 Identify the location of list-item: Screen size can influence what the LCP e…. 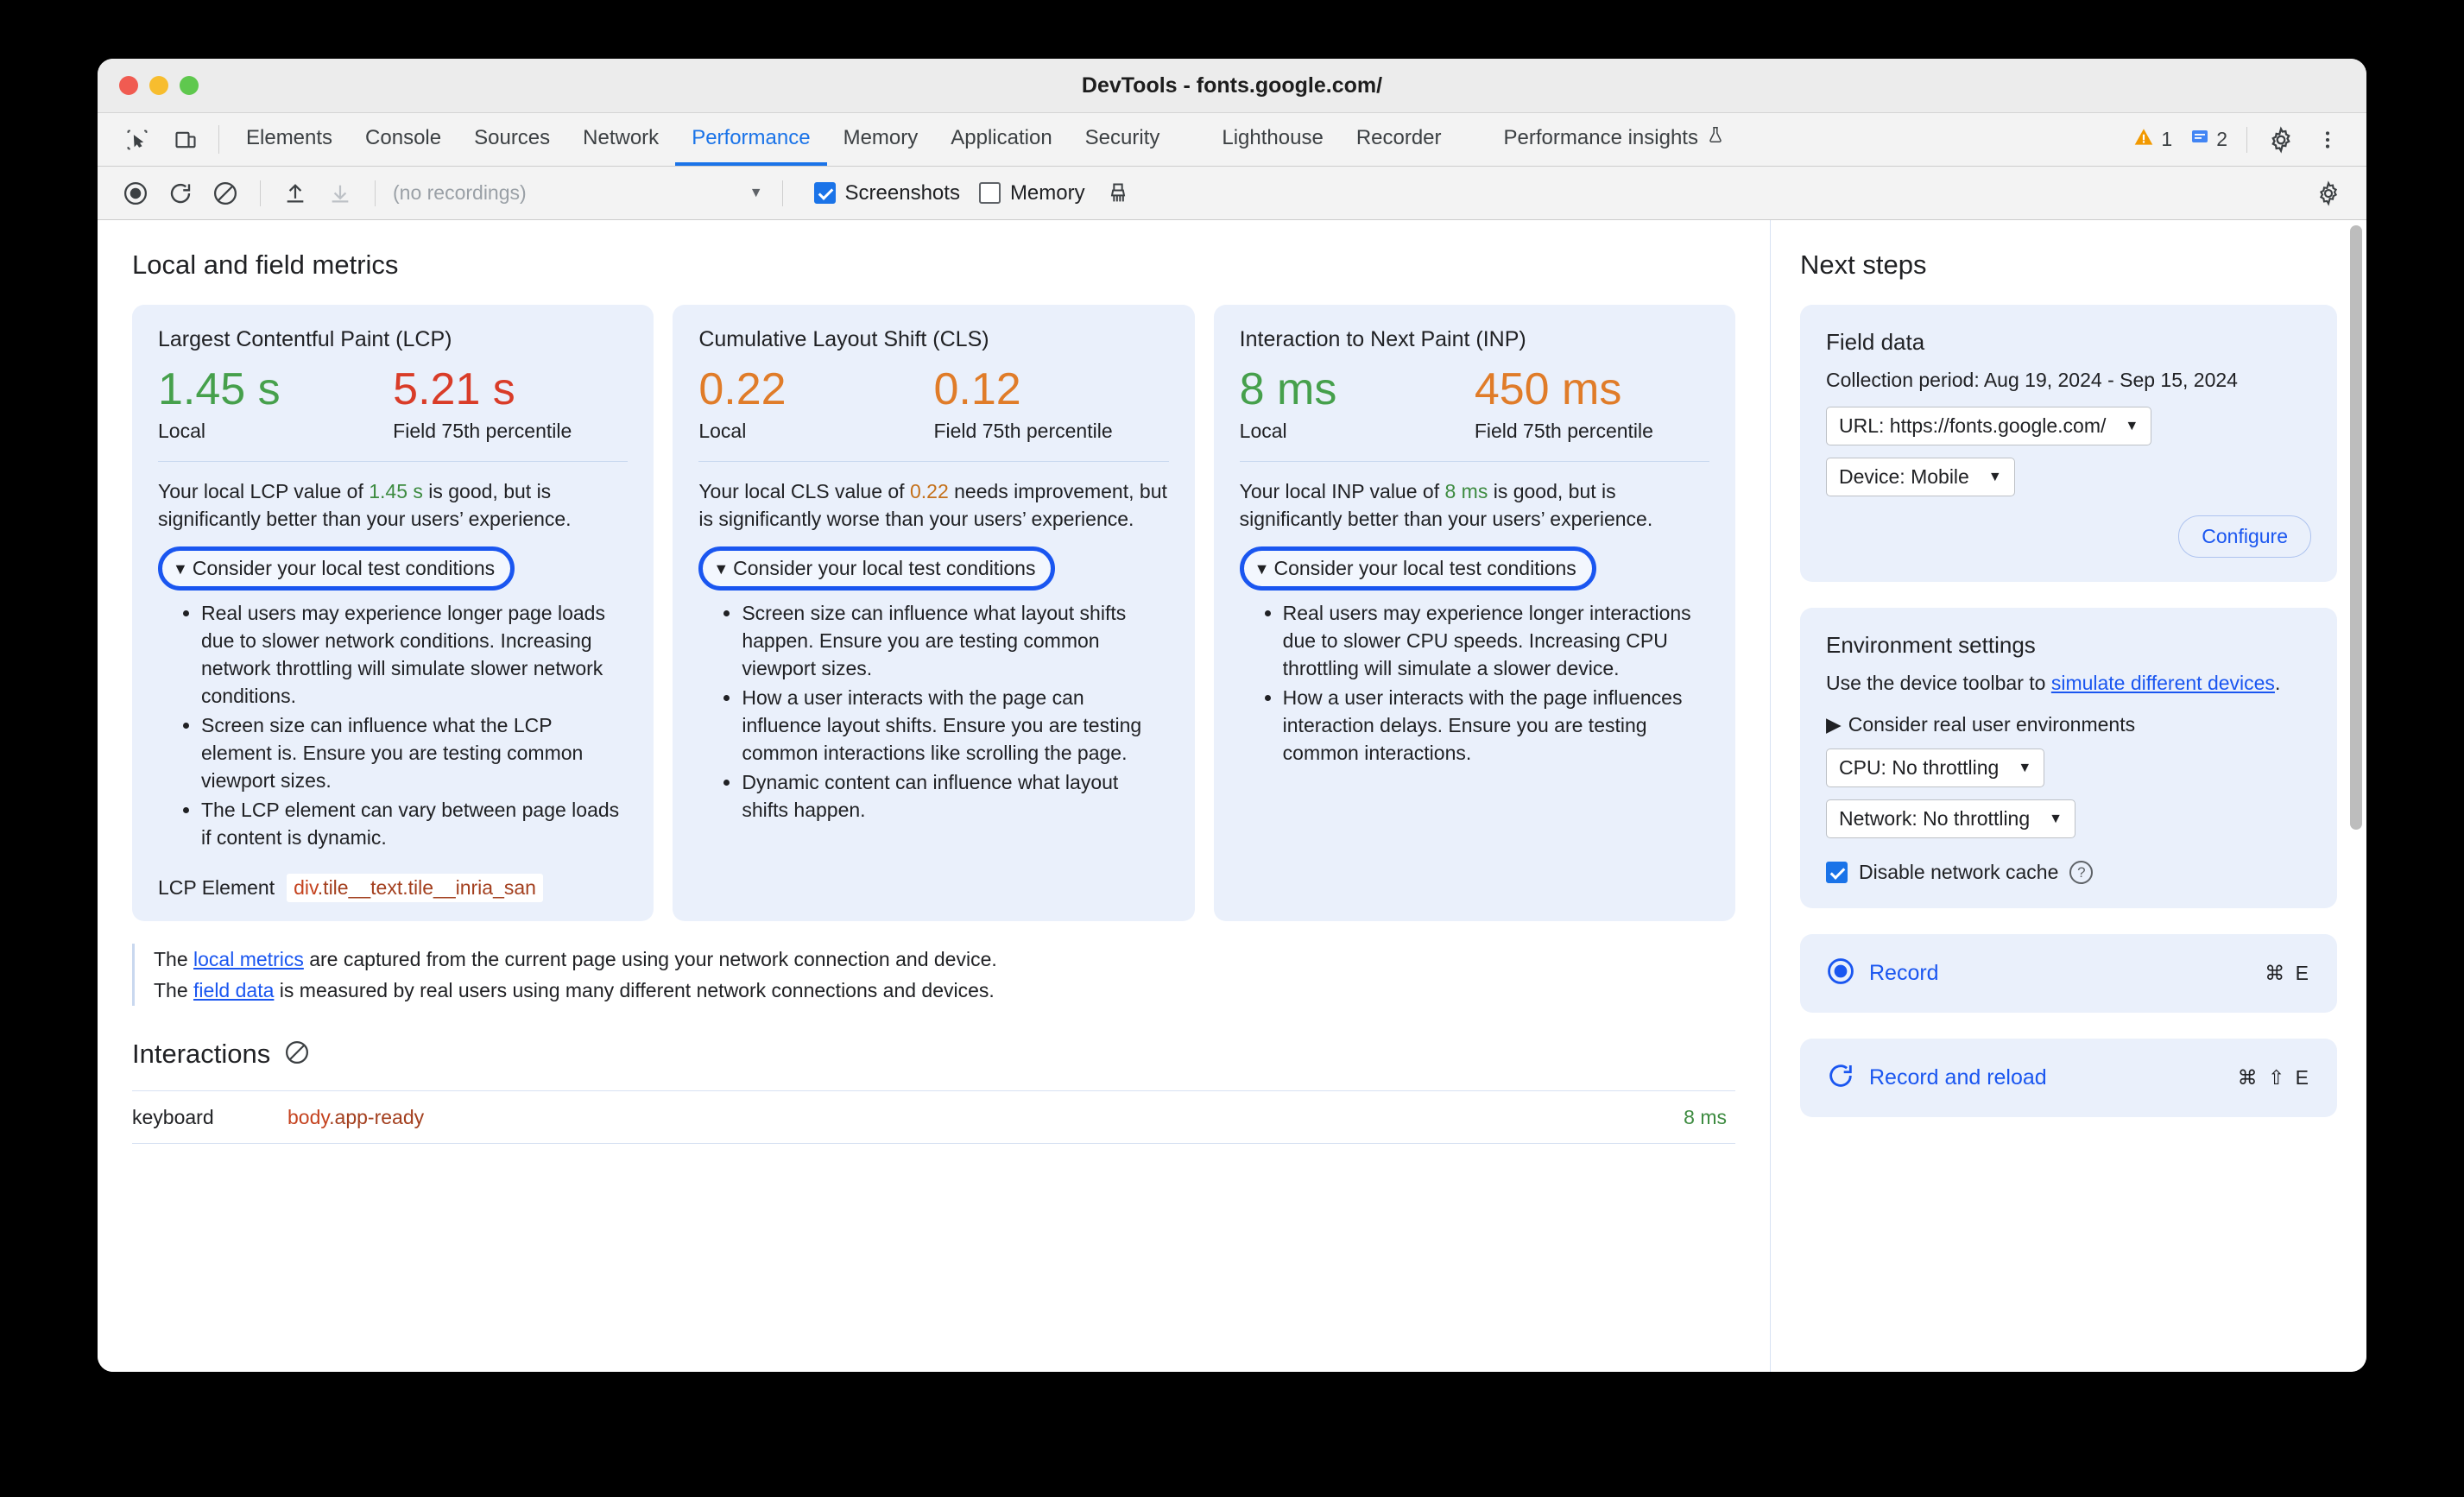
(414, 752).